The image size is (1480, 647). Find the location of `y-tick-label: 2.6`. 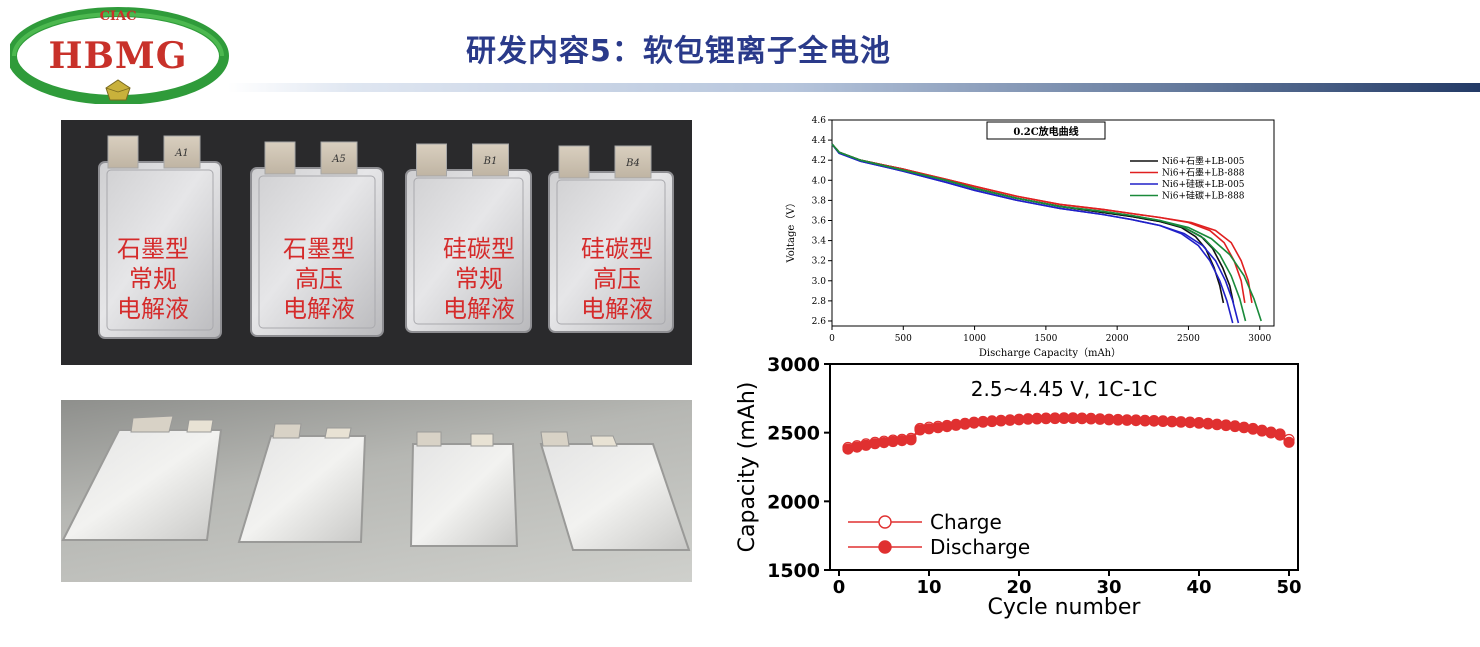

y-tick-label: 2.6 is located at coordinates (819, 322).